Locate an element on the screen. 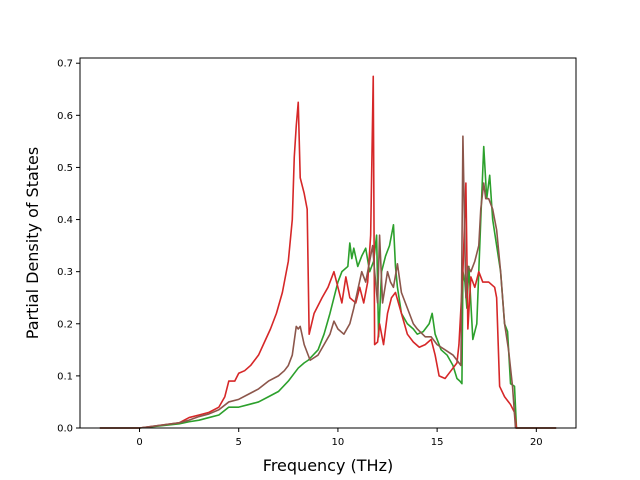 This screenshot has width=640, height=480. x-tick-label: 20 is located at coordinates (536, 442).